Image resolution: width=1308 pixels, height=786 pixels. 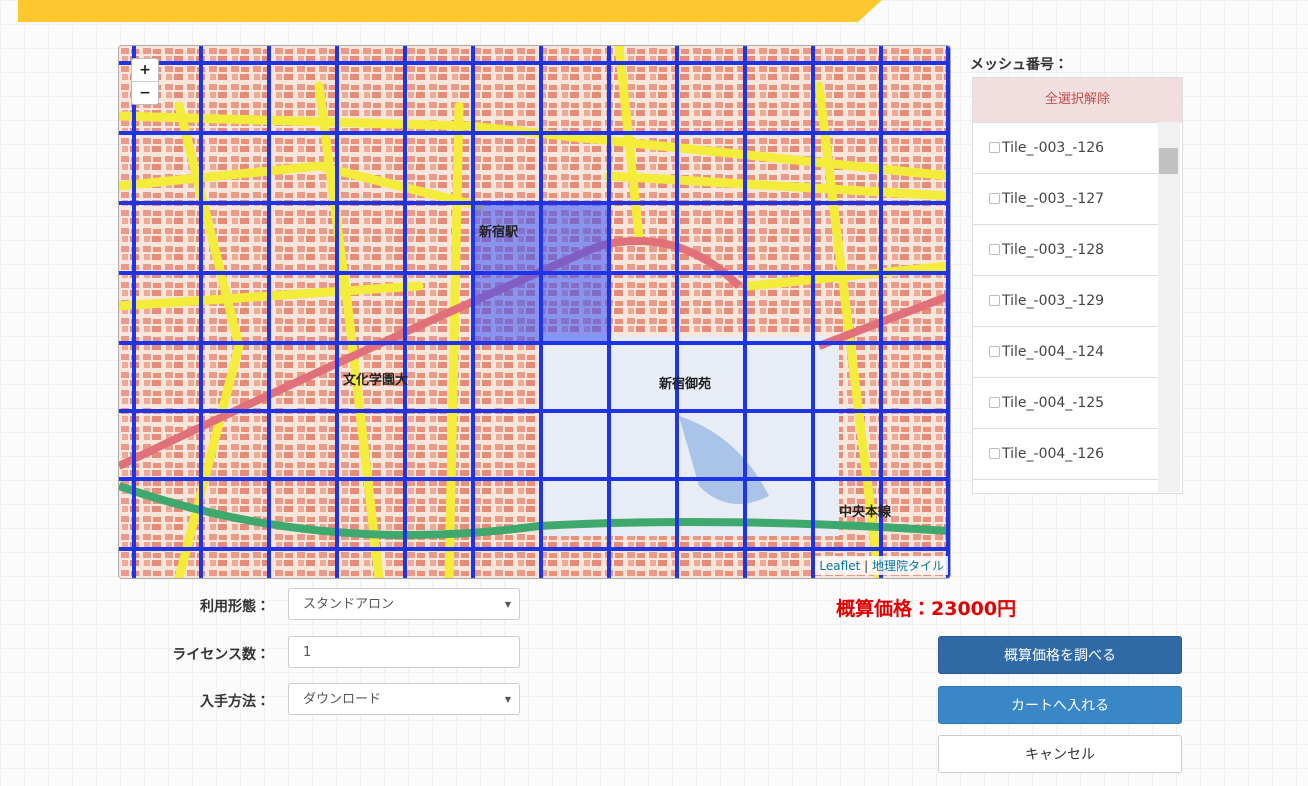 What do you see at coordinates (145, 70) in the screenshot?
I see `zoom-in: +` at bounding box center [145, 70].